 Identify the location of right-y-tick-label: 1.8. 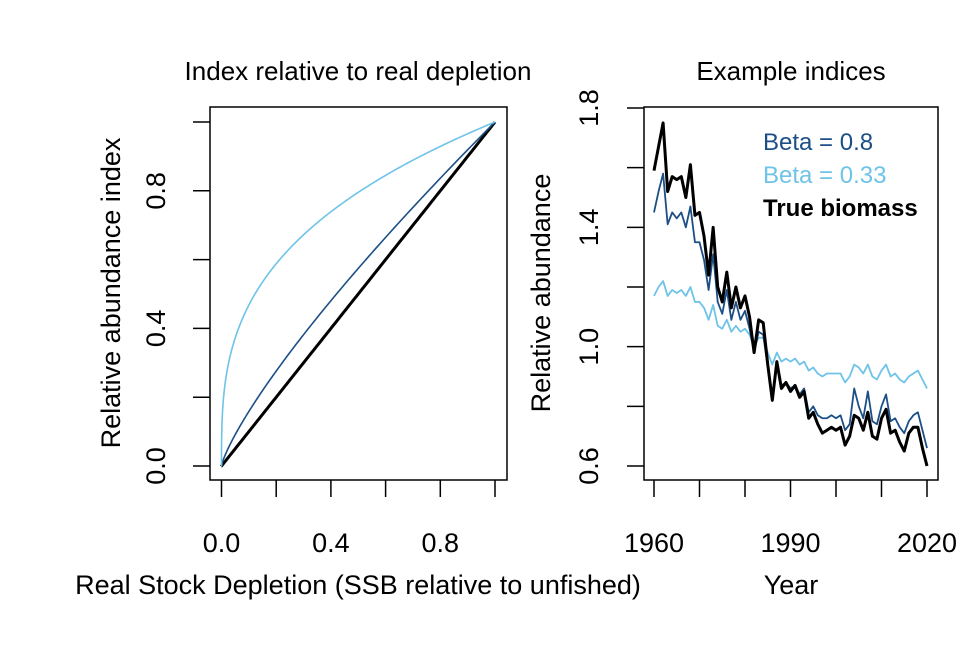
(589, 108).